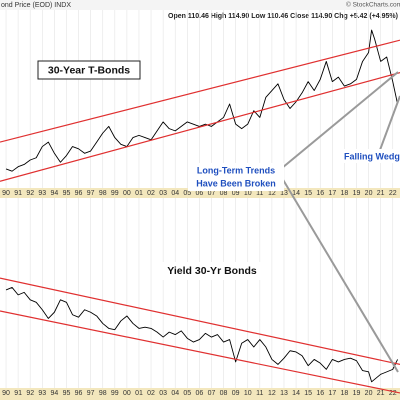 The image size is (400, 400). What do you see at coordinates (236, 170) in the screenshot?
I see `annotation: Long-Term Trends` at bounding box center [236, 170].